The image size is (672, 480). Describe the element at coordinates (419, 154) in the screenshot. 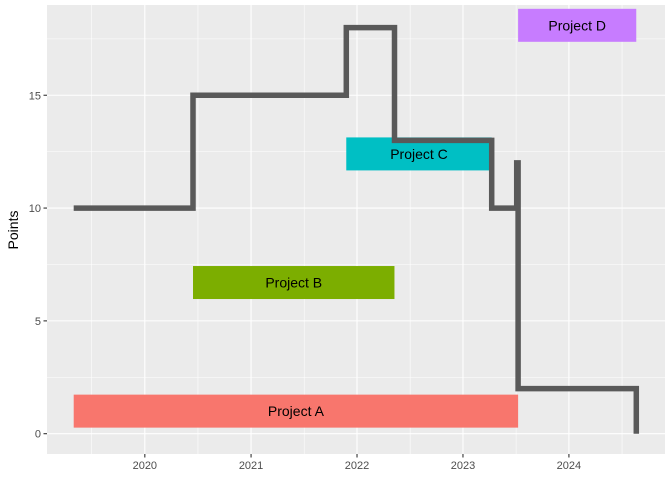

I see `bar-label-project-c: Project C` at that location.